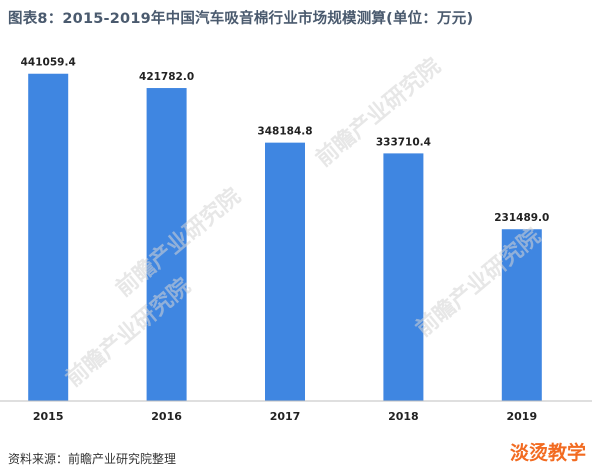 The height and width of the screenshot is (475, 592). I want to click on x-tick-2017: 2017, so click(285, 416).